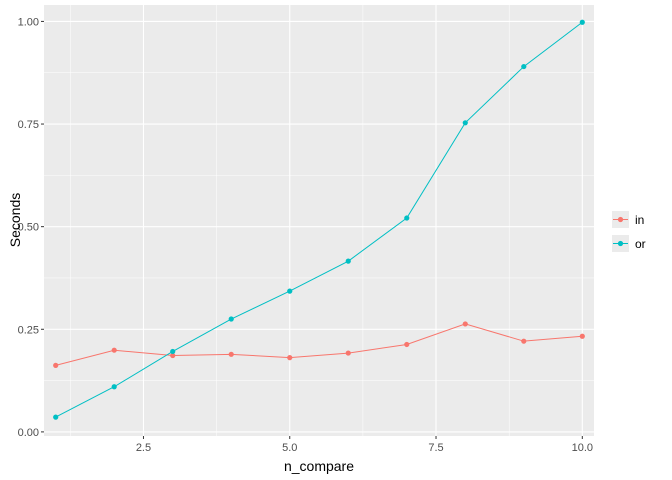  What do you see at coordinates (582, 448) in the screenshot?
I see `x-tick-label: 10.0` at bounding box center [582, 448].